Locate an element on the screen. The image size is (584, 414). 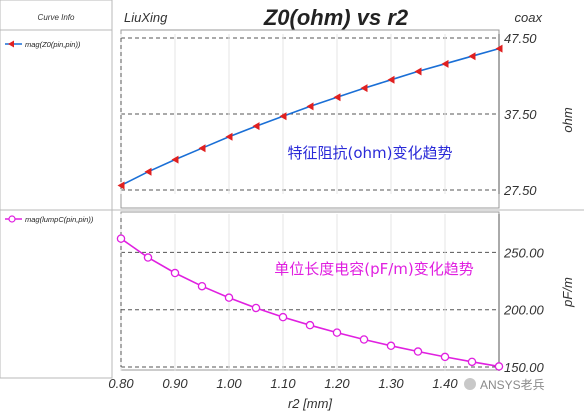
legend-label-lumpc: mag(lumpC(pin,pin)) is located at coordinates (59, 219).